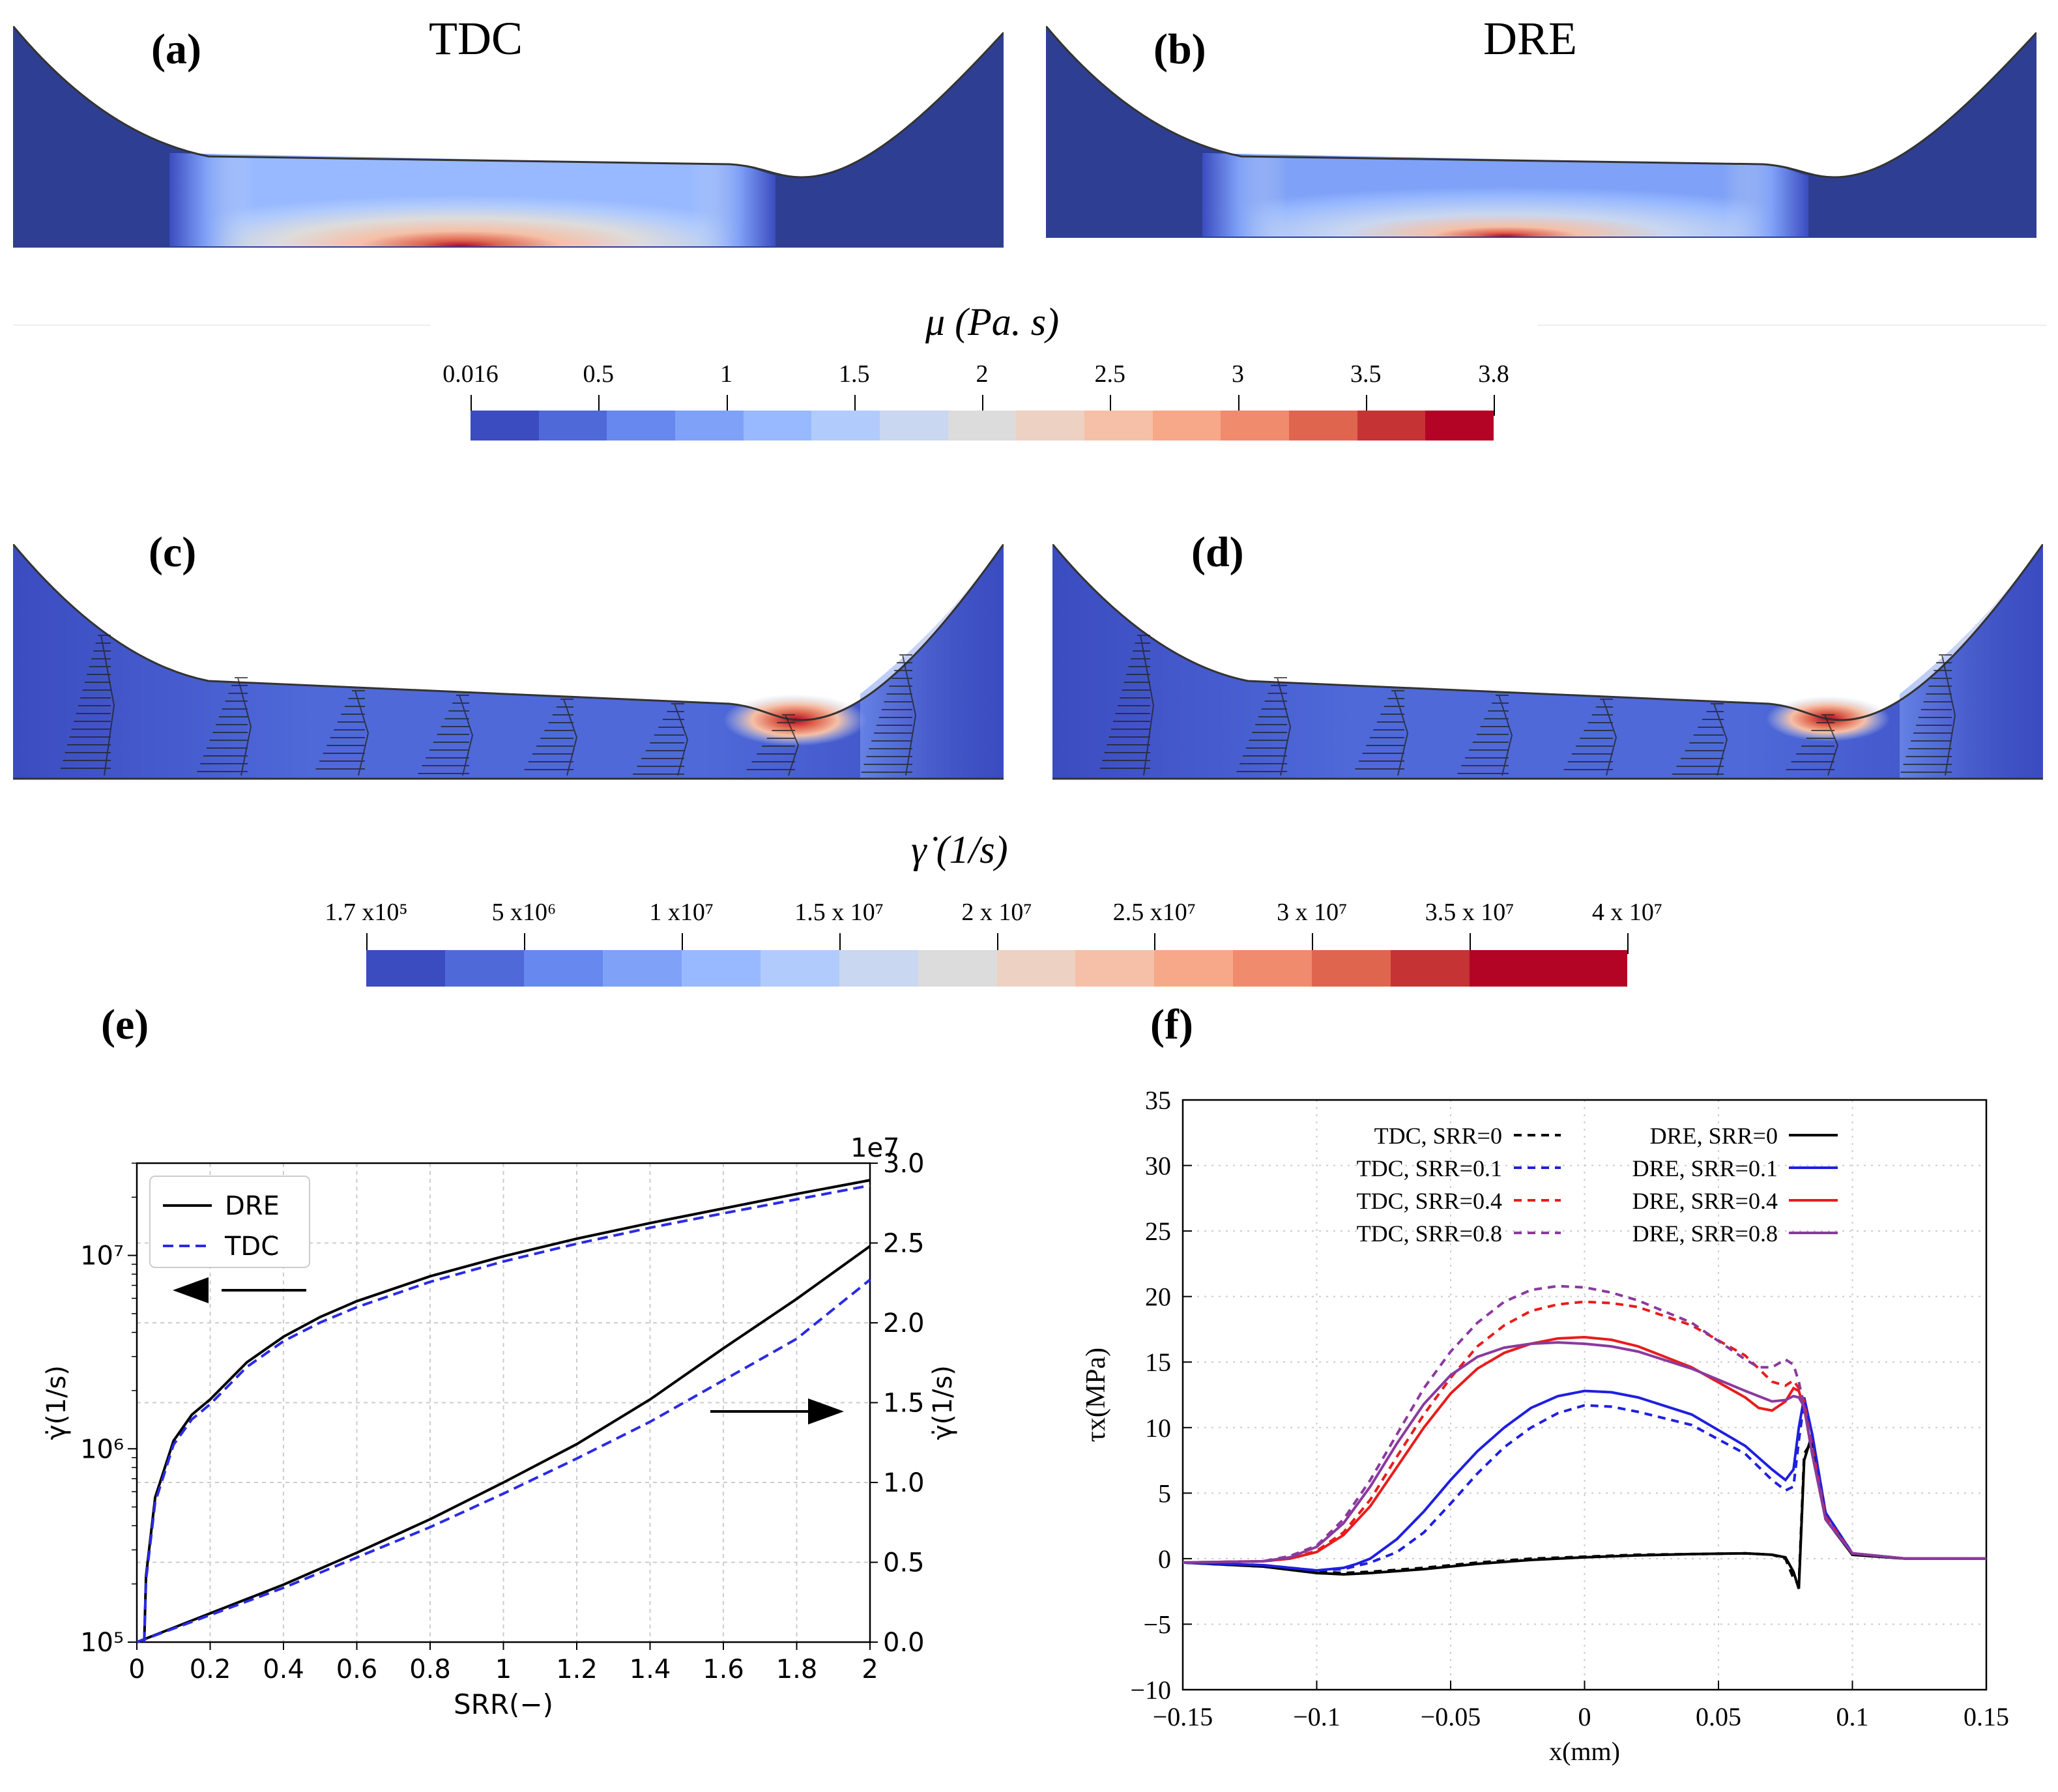  What do you see at coordinates (1584, 1751) in the screenshot?
I see `x-axis-label: x(mm)` at bounding box center [1584, 1751].